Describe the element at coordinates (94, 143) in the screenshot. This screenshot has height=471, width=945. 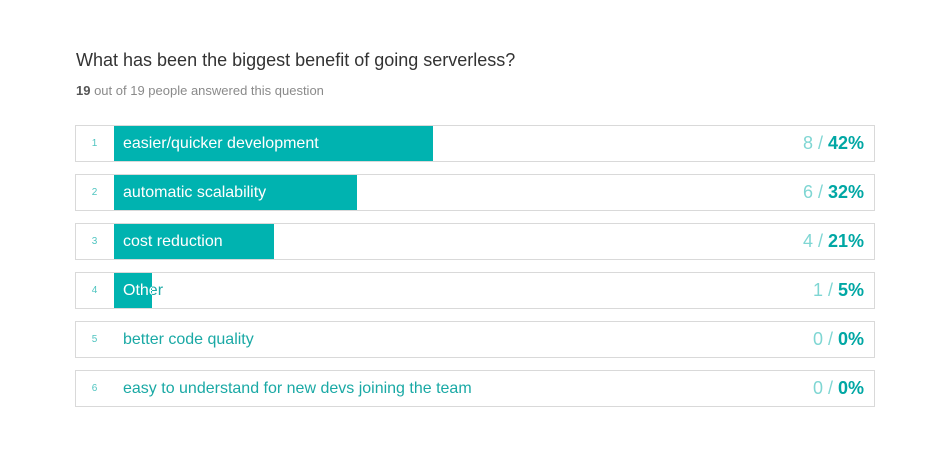
I see `answer-rank: 1` at that location.